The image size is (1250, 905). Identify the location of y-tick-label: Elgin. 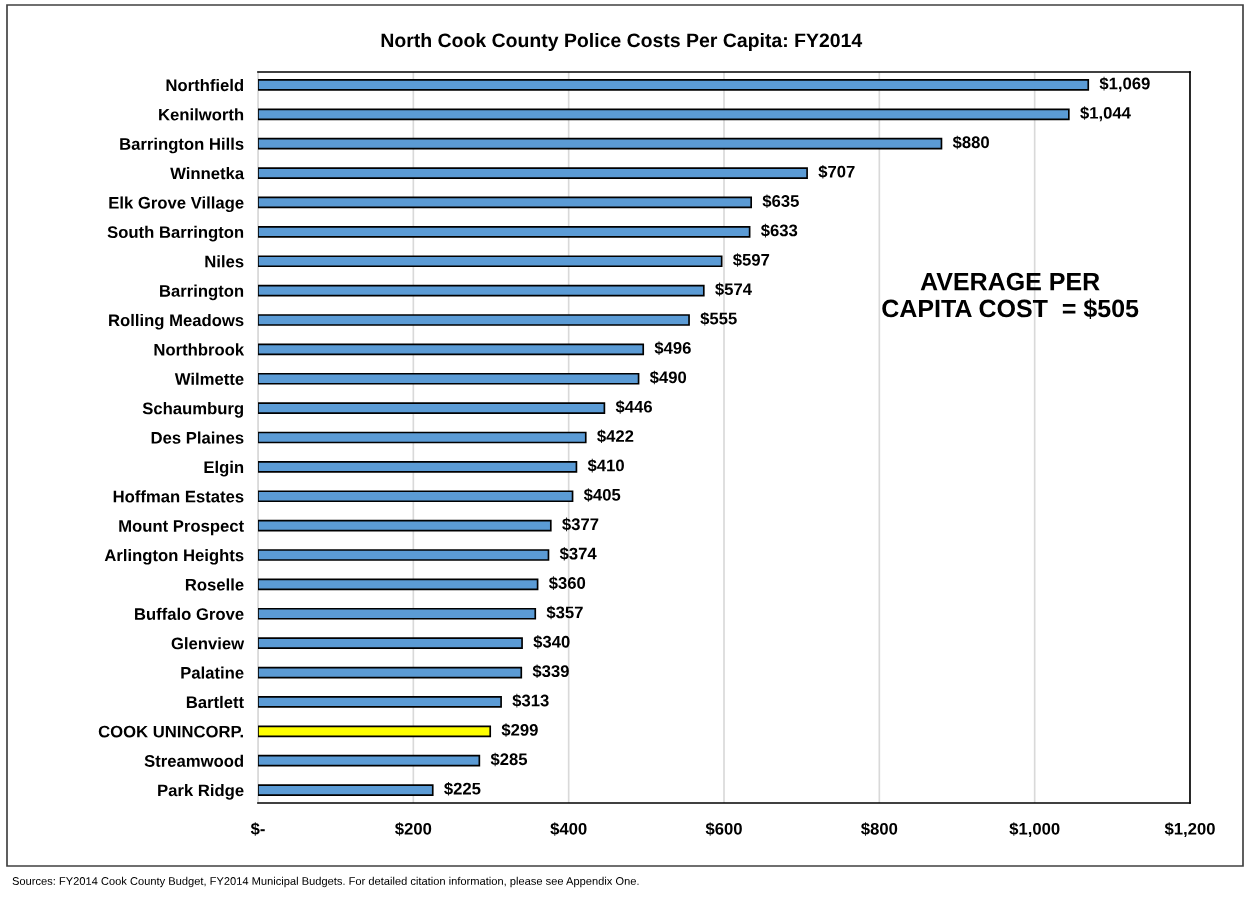
(224, 468).